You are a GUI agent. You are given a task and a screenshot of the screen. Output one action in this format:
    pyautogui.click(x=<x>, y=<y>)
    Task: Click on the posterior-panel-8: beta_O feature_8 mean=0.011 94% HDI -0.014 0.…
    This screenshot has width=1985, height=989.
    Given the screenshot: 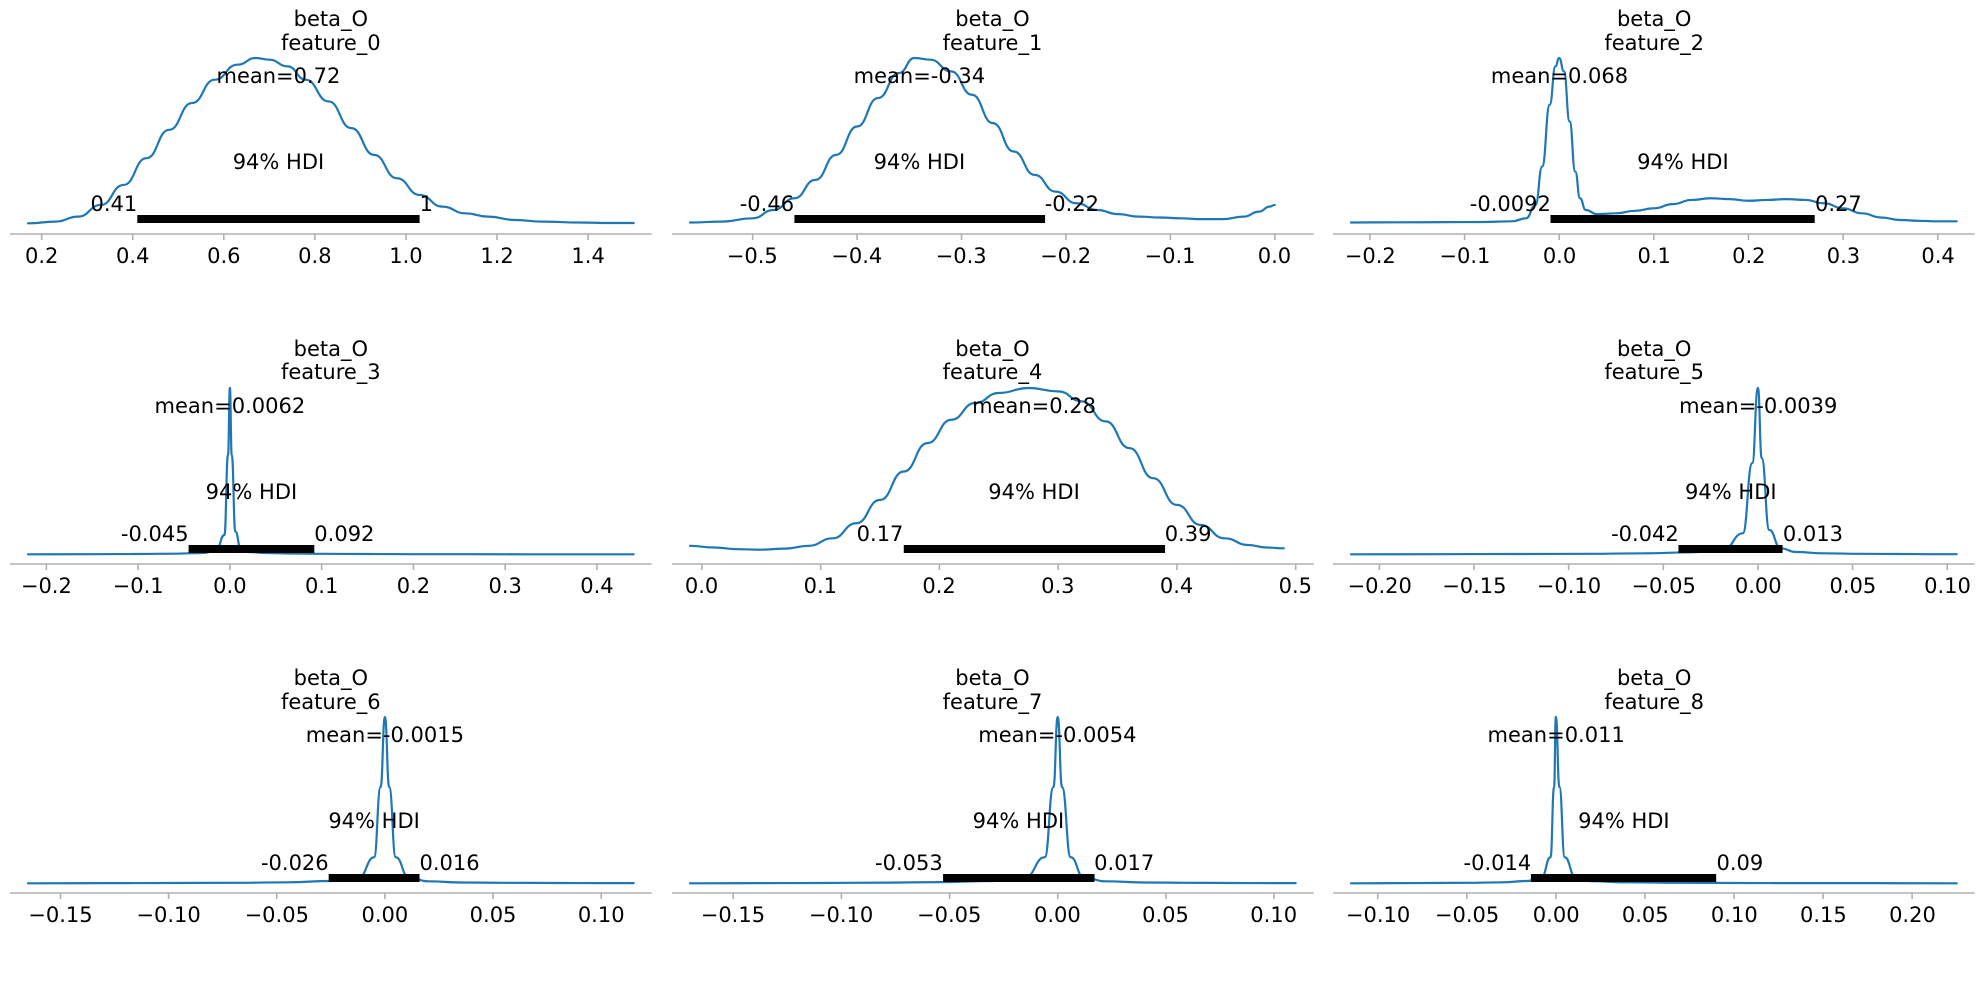 What is the action you would take?
    pyautogui.click(x=1654, y=824)
    